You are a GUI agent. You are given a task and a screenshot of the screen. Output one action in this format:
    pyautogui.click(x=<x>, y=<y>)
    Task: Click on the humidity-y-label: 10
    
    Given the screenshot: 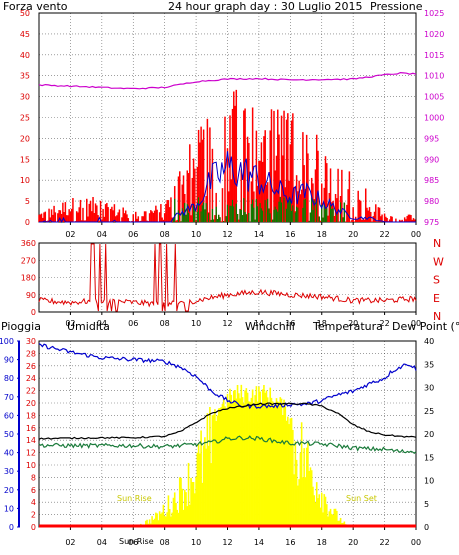 What is the action you would take?
    pyautogui.click(x=9, y=508)
    